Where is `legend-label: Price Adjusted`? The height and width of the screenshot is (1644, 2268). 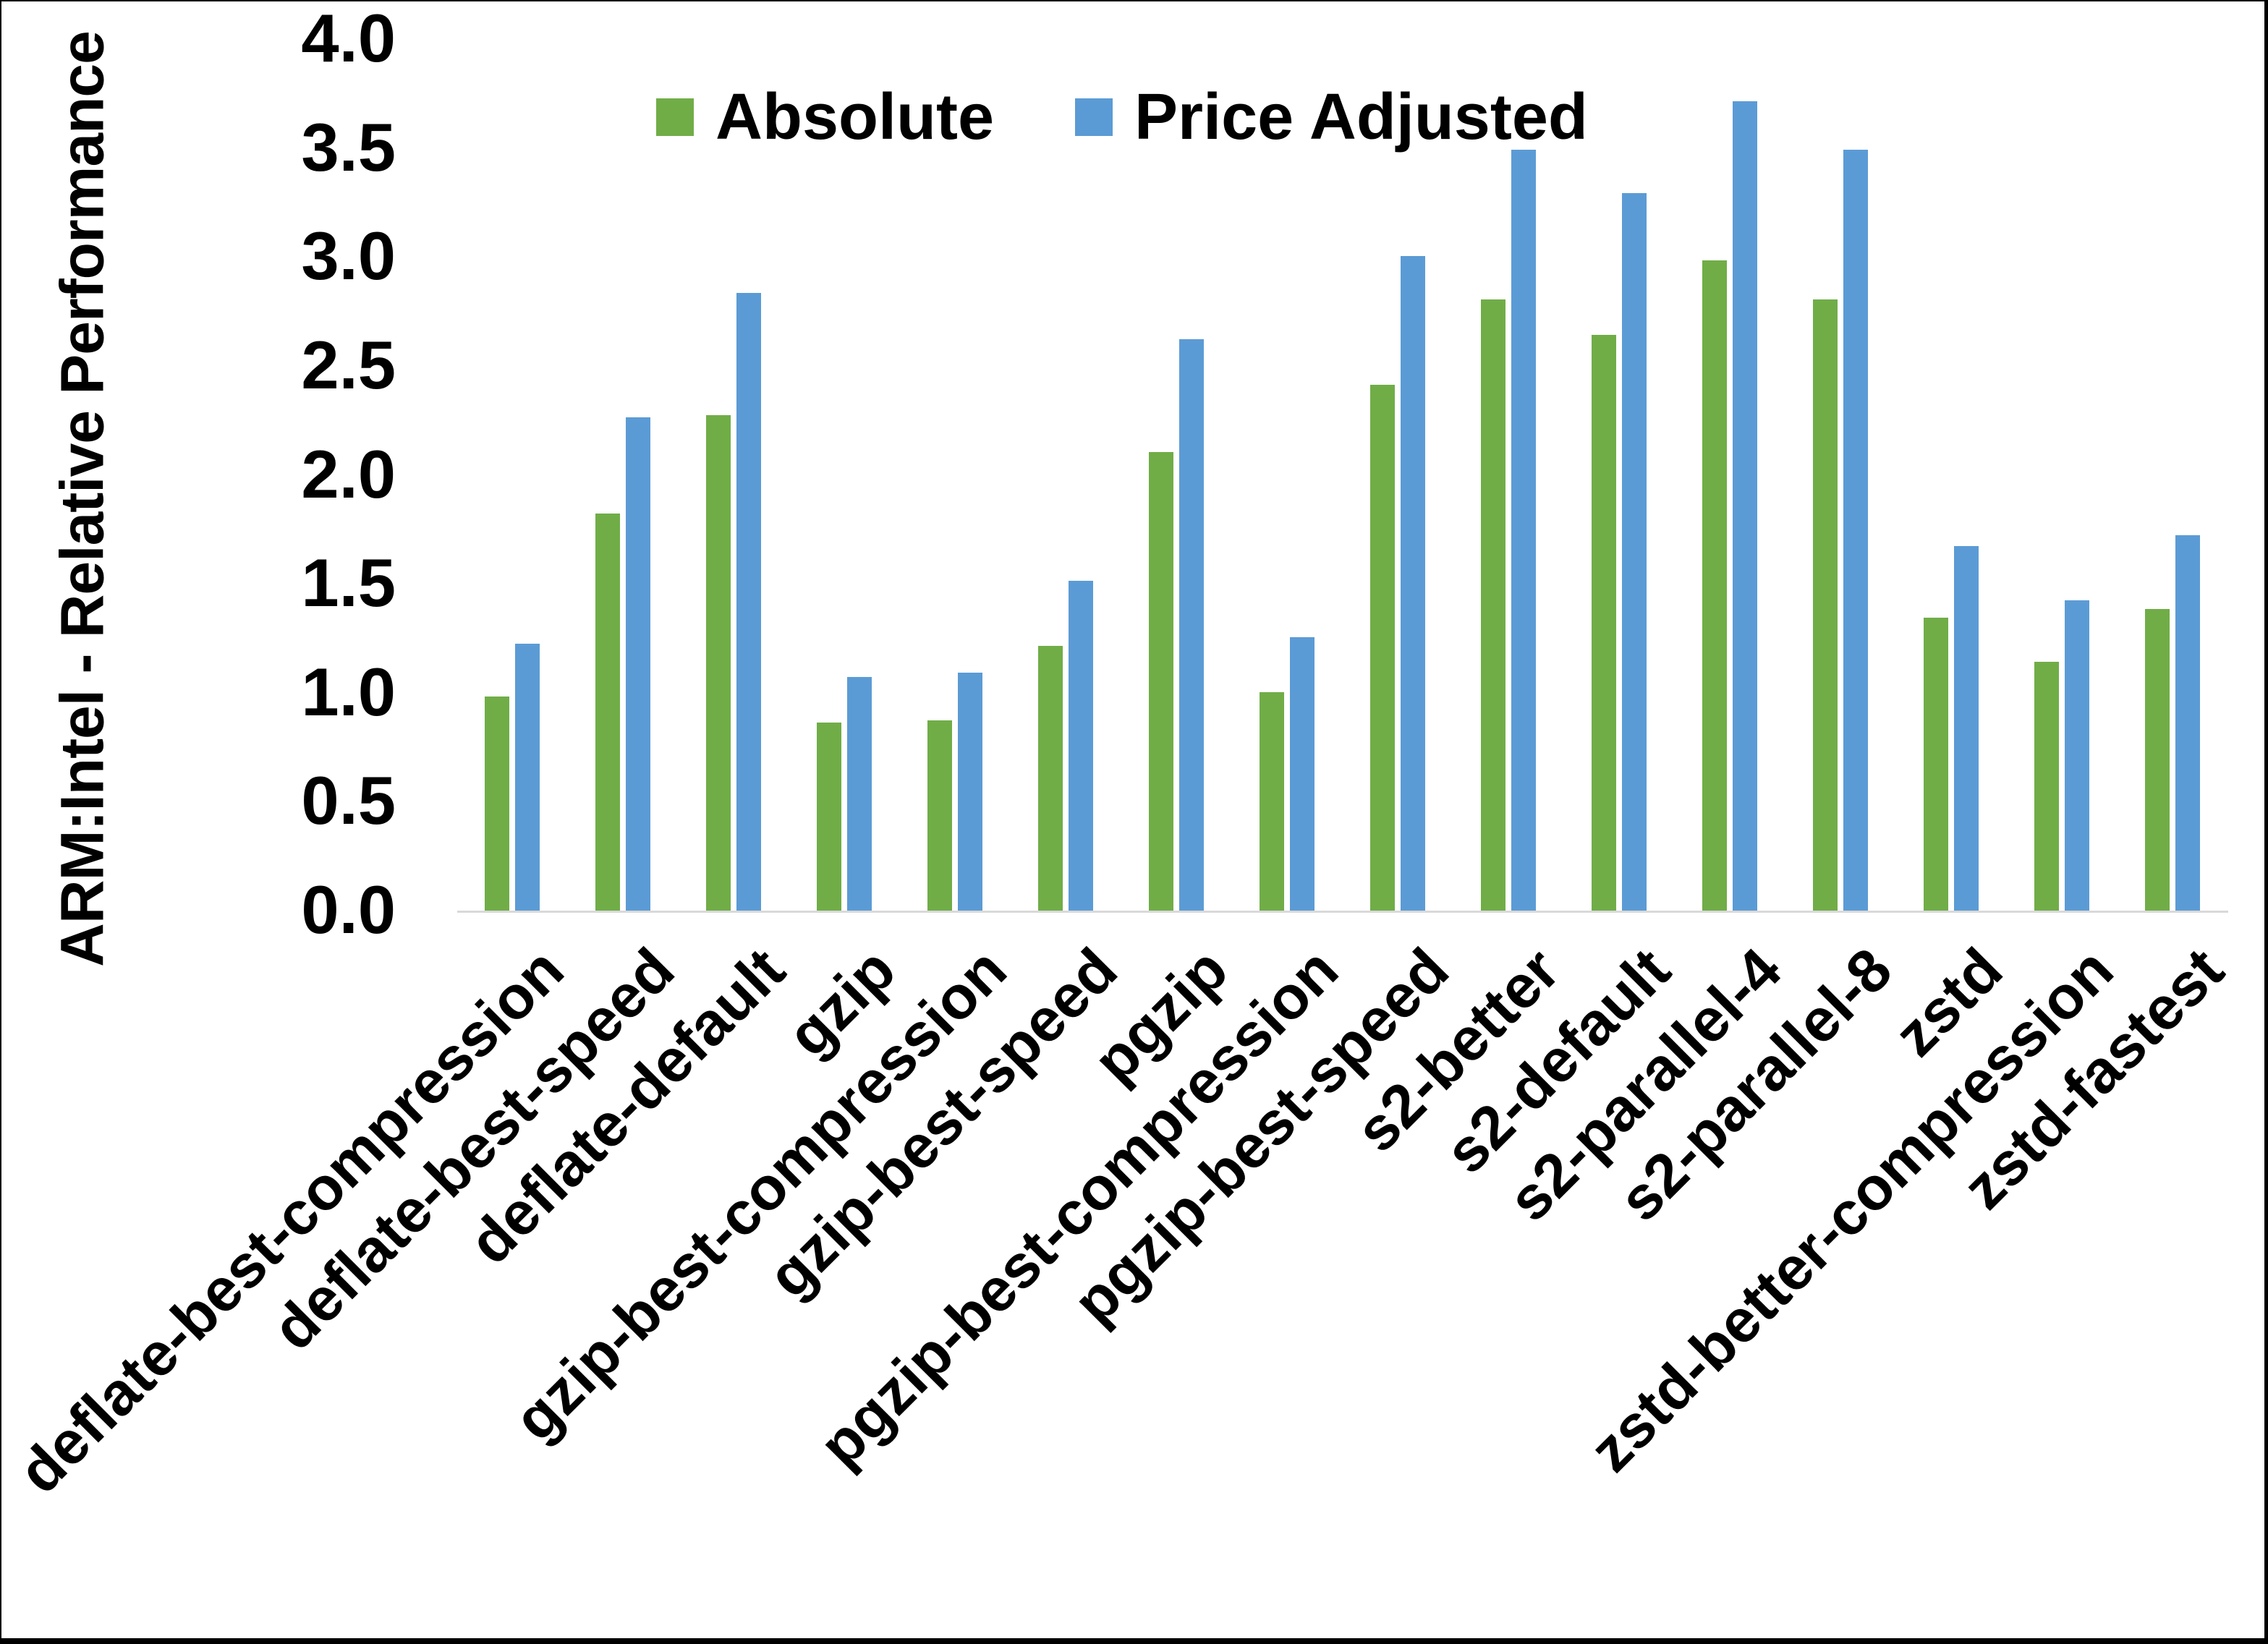 legend-label: Price Adjusted is located at coordinates (1361, 117).